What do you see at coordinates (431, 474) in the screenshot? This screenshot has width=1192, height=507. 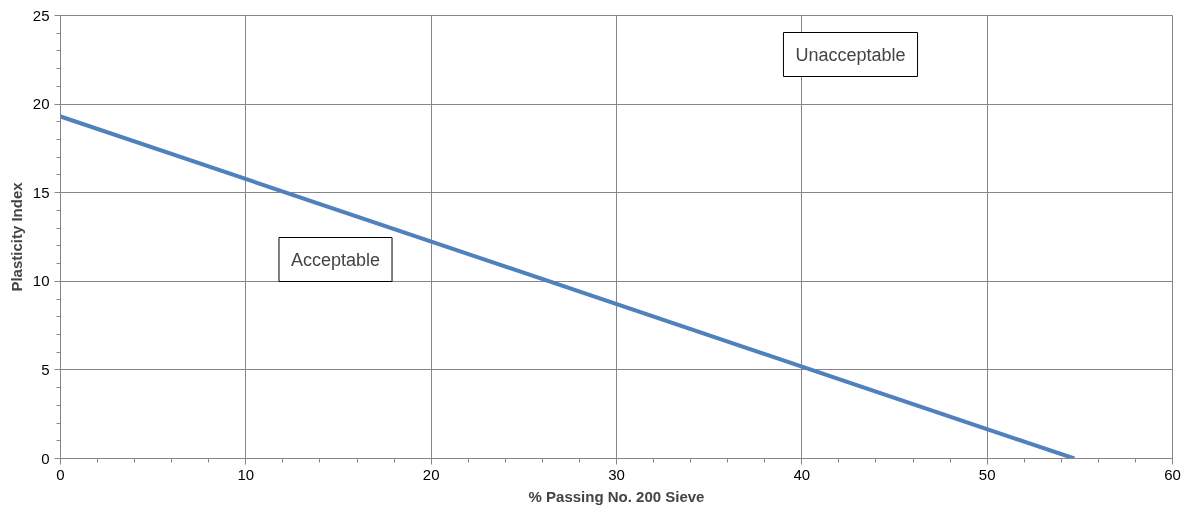 I see `x-tick-label: 20` at bounding box center [431, 474].